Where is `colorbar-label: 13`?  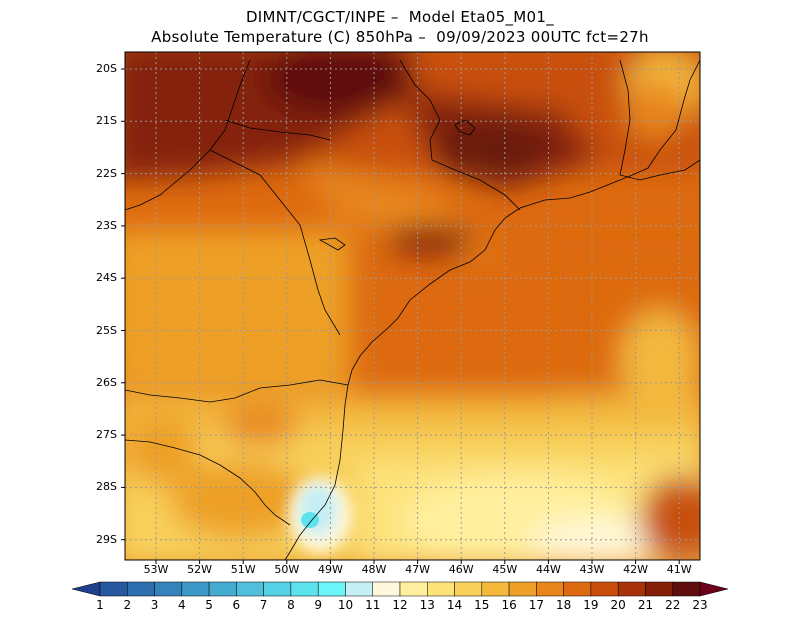
colorbar-label: 13 is located at coordinates (427, 605).